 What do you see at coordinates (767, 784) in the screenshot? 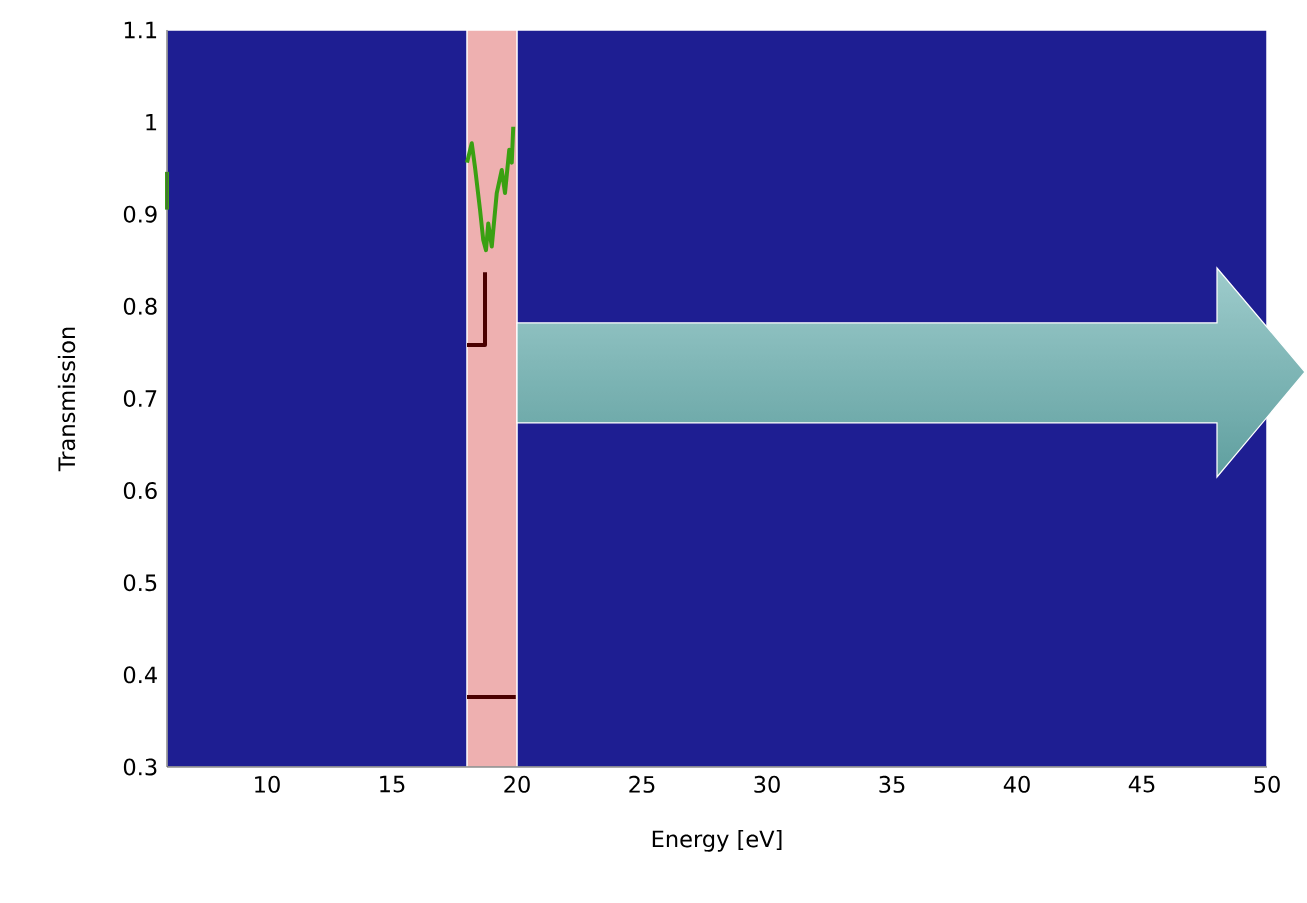
I see `x-tick-label: 30` at bounding box center [767, 784].